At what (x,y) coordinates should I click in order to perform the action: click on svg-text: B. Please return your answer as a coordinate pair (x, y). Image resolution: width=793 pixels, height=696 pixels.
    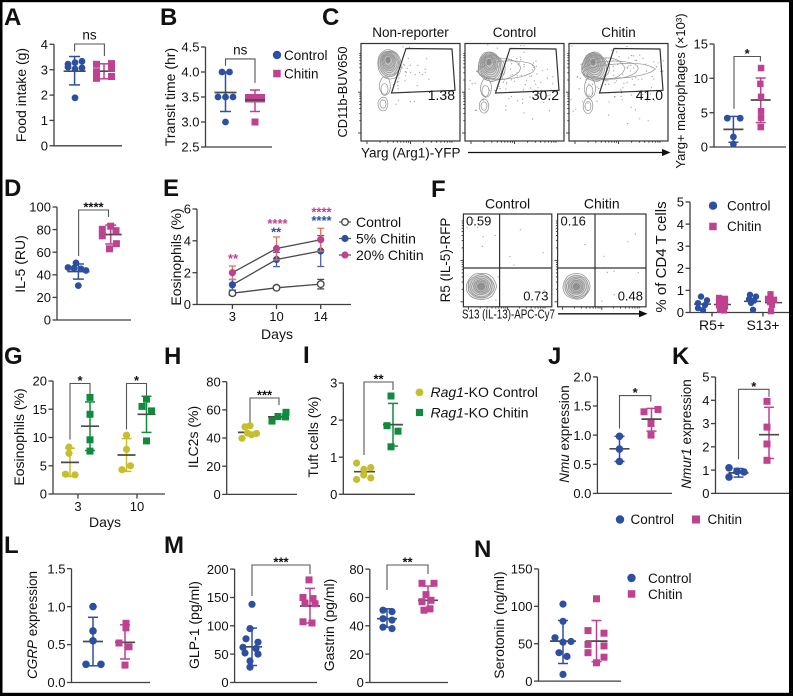
    Looking at the image, I should click on (168, 17).